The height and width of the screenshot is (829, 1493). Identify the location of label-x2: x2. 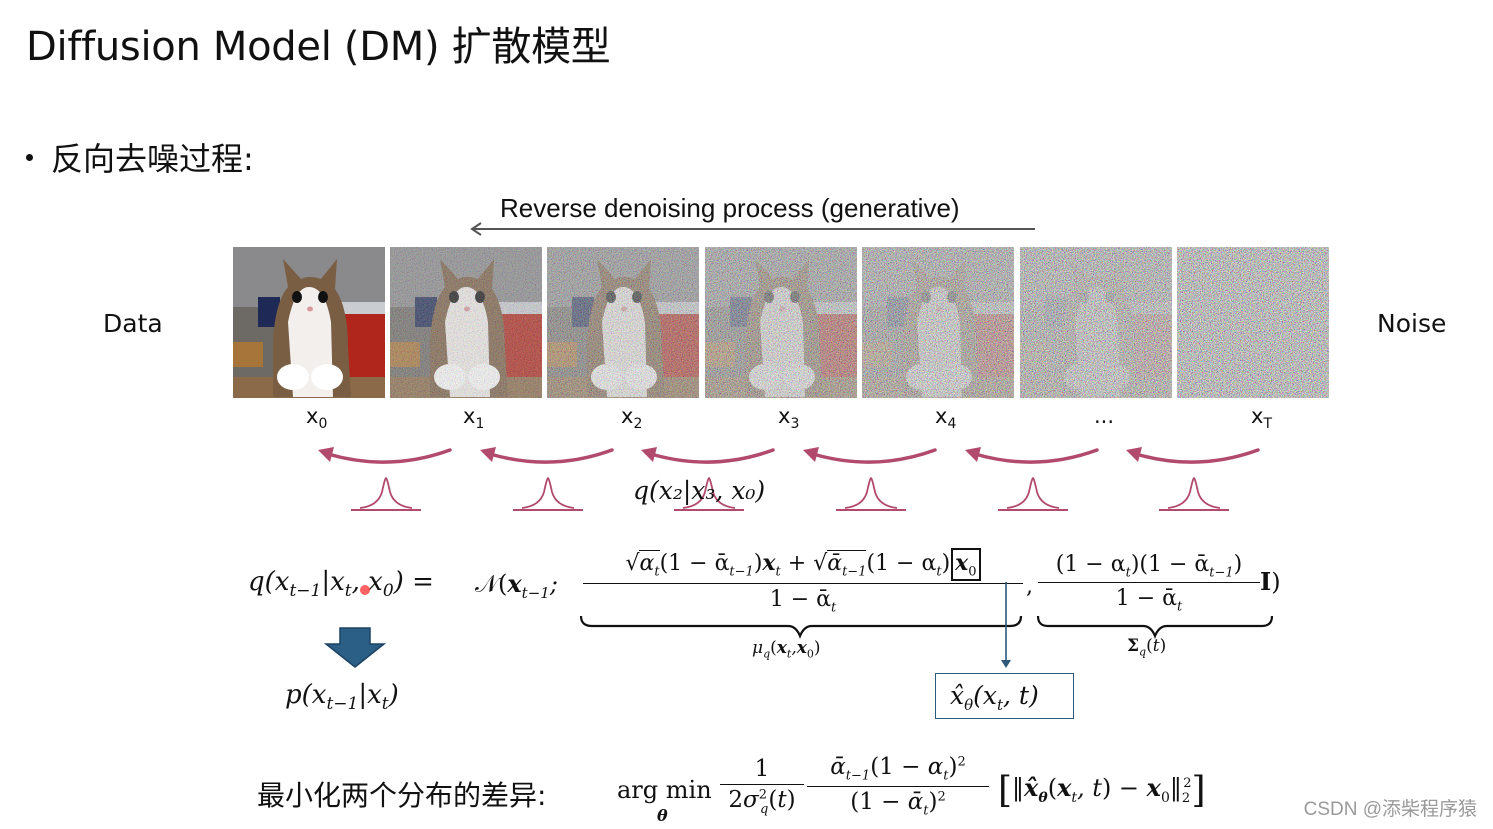
(632, 418).